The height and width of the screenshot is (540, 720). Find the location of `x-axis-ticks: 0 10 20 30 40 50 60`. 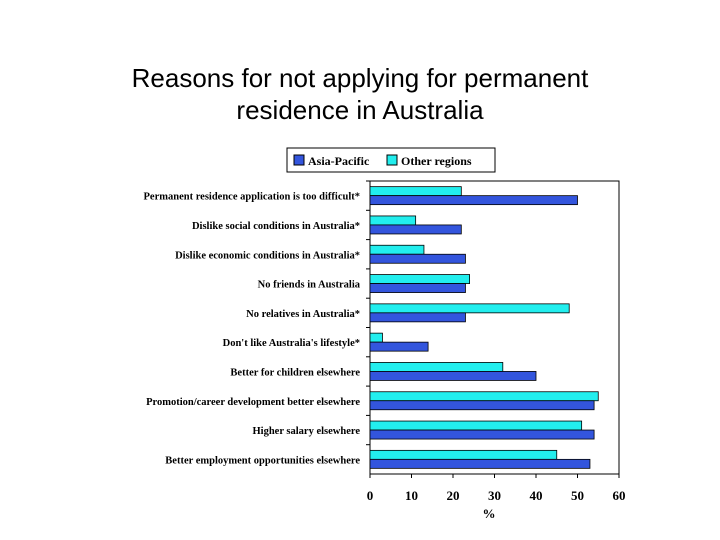

x-axis-ticks: 0 10 20 30 40 50 60 is located at coordinates (496, 488).